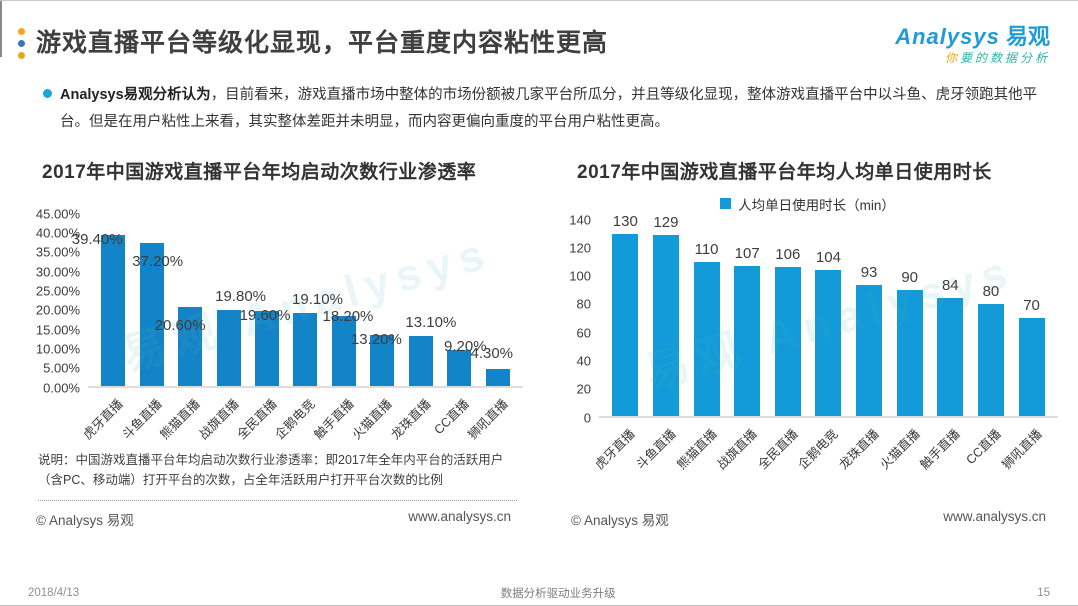  Describe the element at coordinates (54, 593) in the screenshot. I see `footer-date: 2018/4/13` at that location.